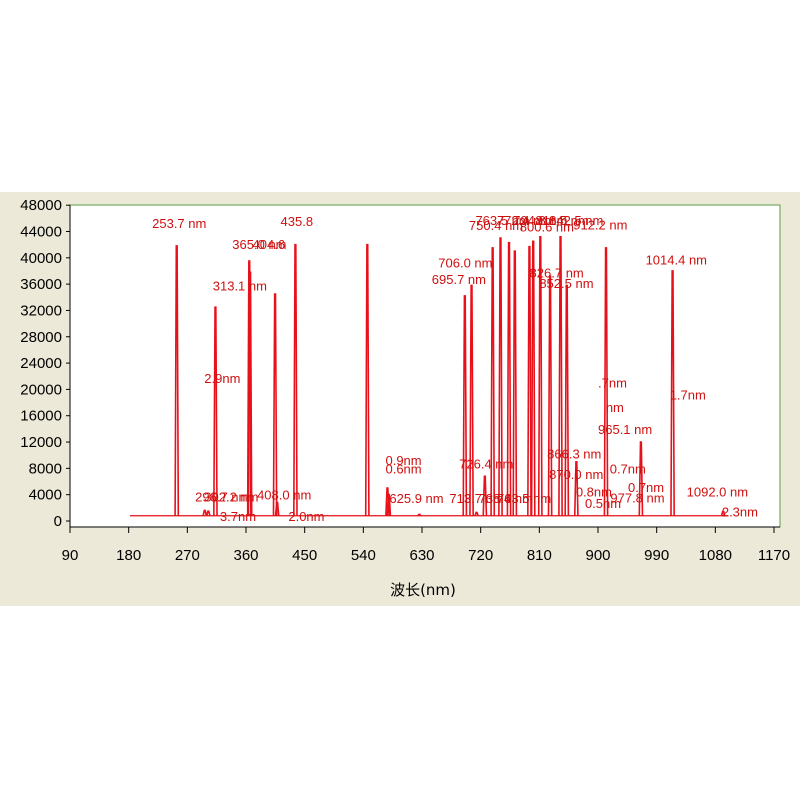  I want to click on x-tick-label: 630, so click(421, 555).